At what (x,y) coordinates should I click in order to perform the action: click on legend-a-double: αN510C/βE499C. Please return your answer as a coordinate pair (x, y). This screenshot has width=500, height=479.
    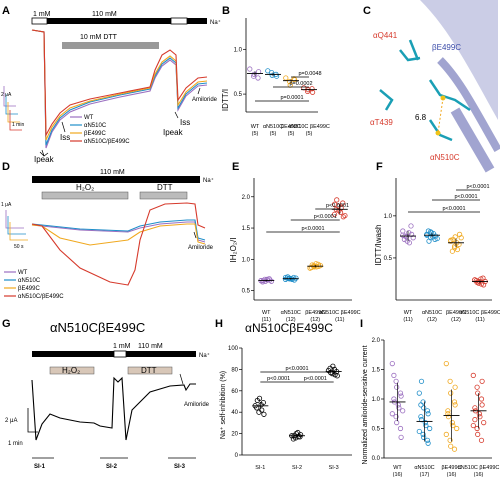
    Looking at the image, I should click on (107, 142).